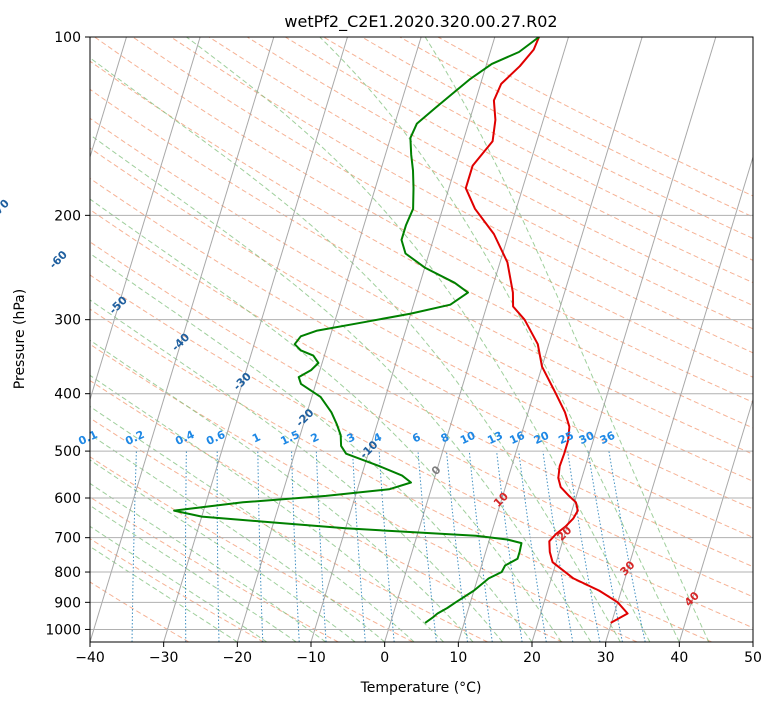  I want to click on mixing-ratio-label: 36, so click(608, 438).